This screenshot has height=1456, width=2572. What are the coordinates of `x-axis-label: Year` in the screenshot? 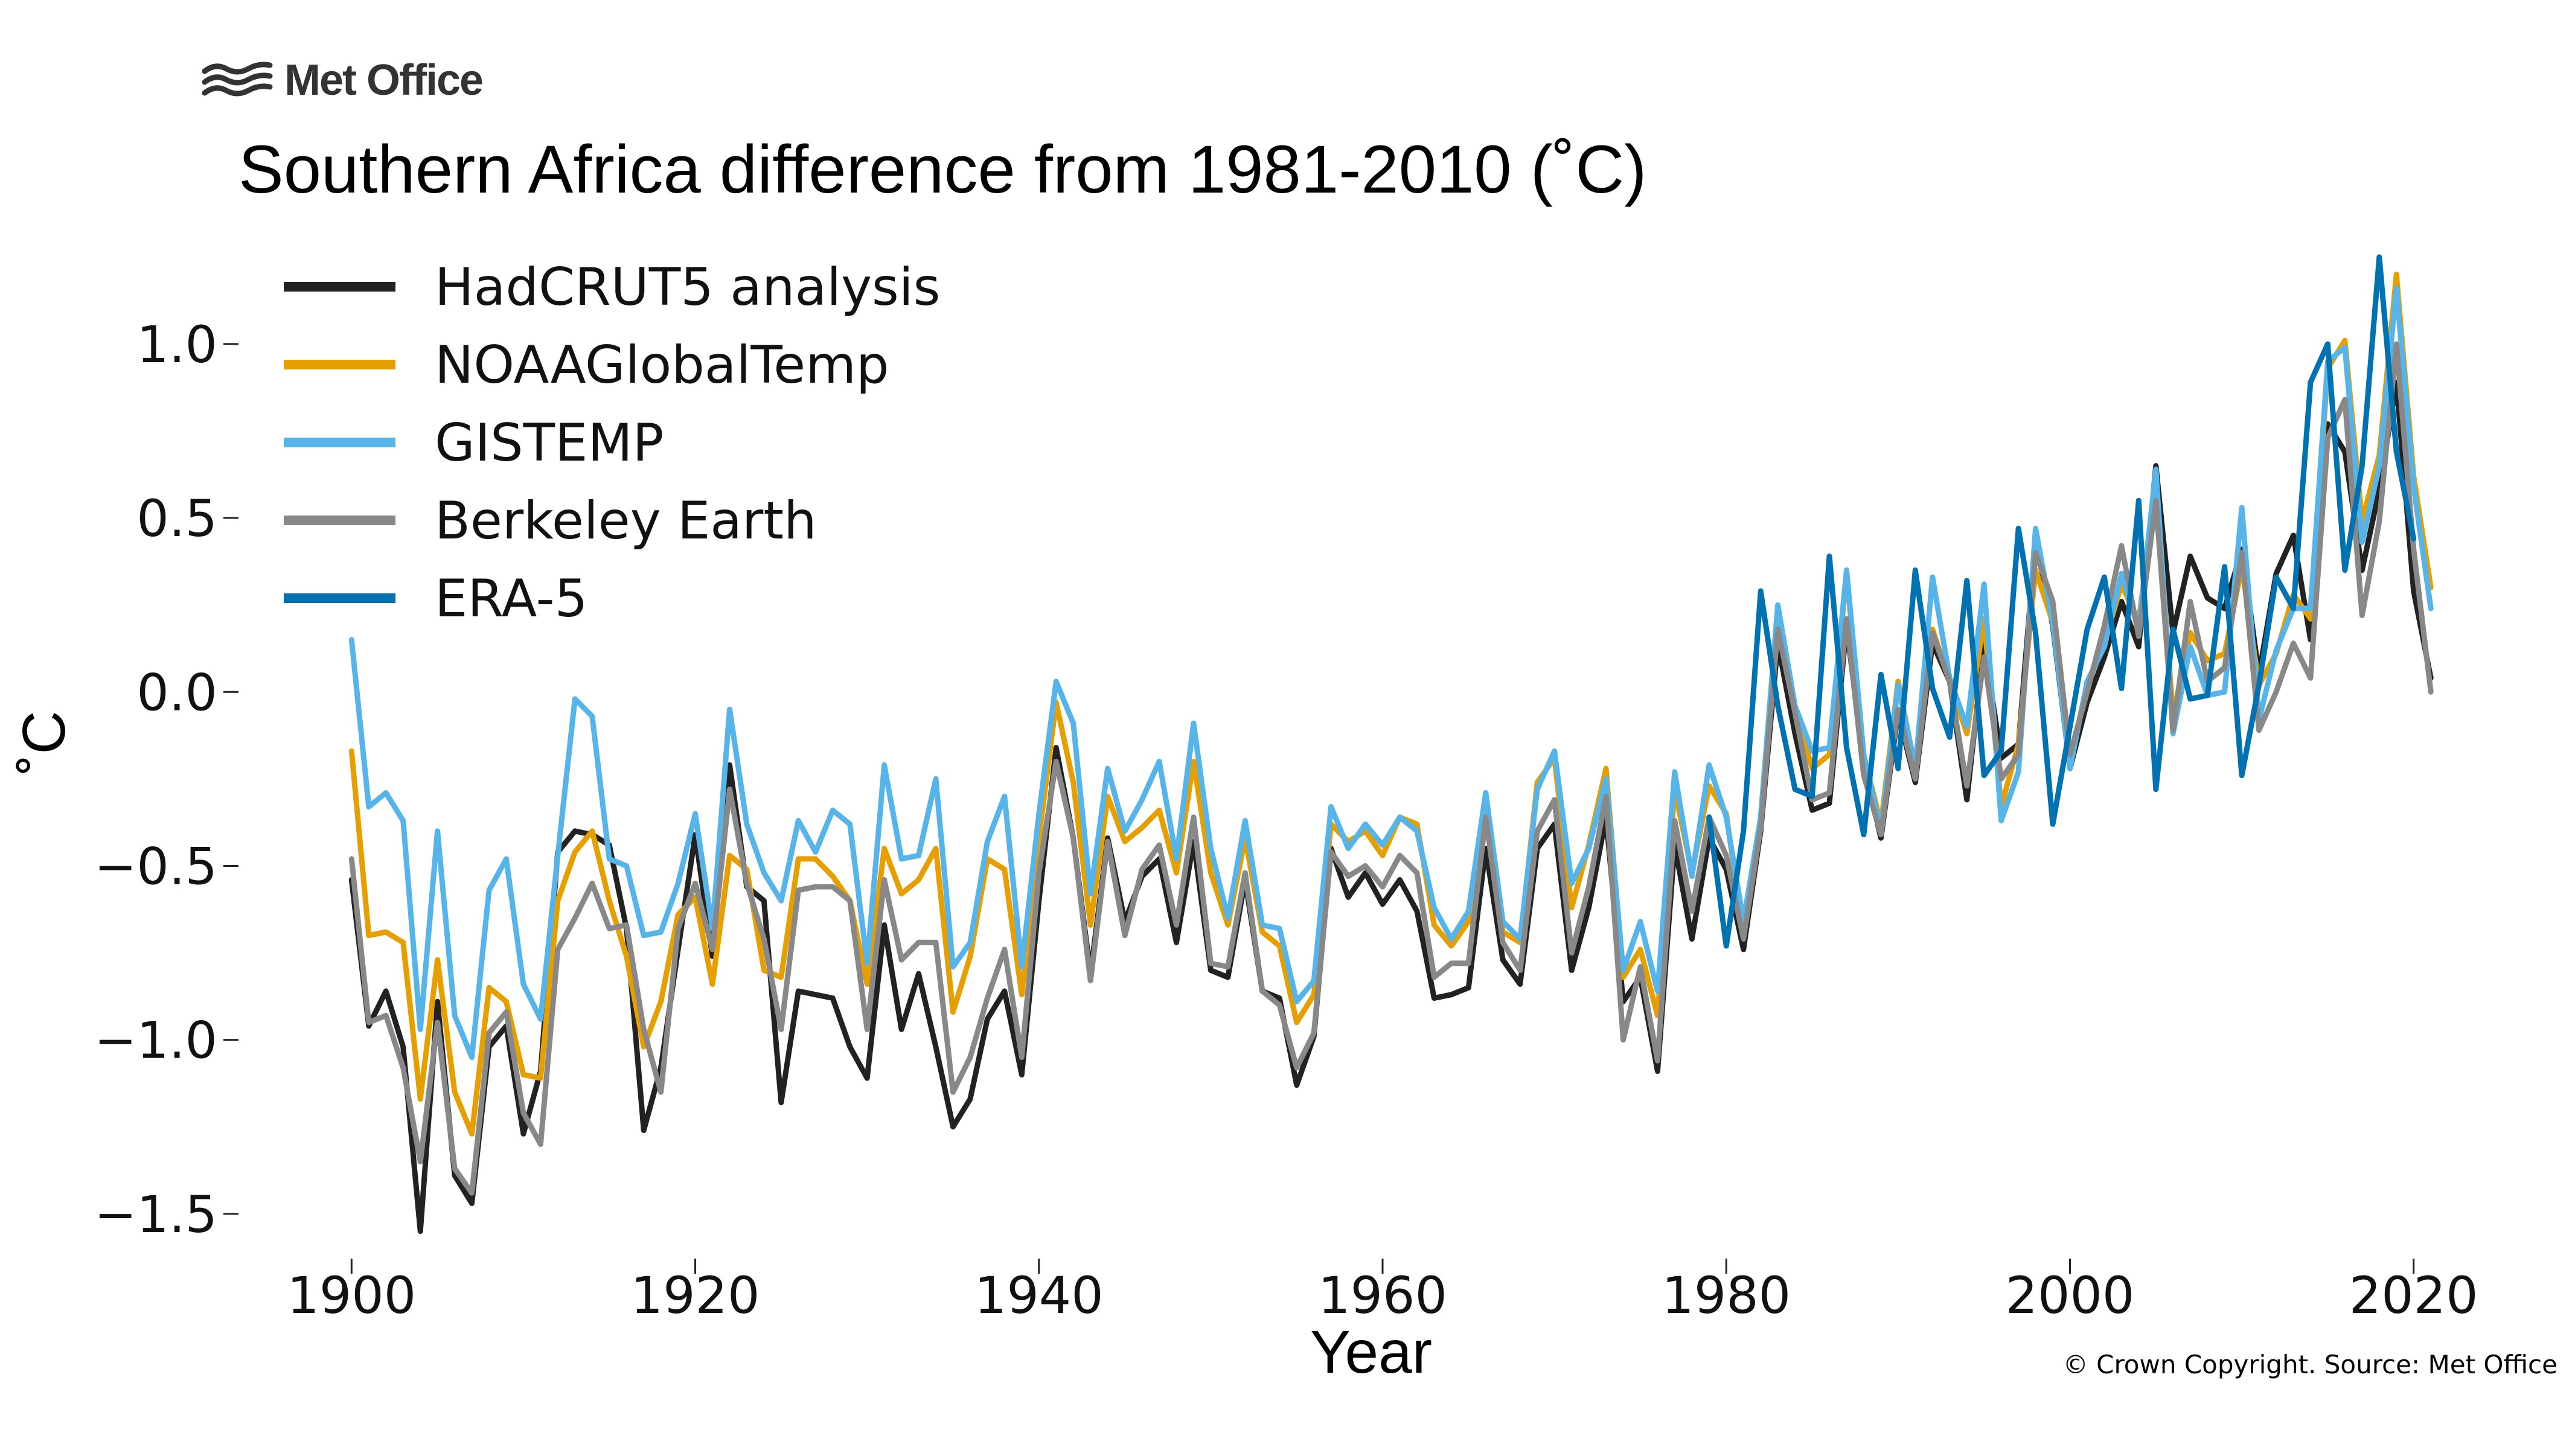 It's located at (1371, 1352).